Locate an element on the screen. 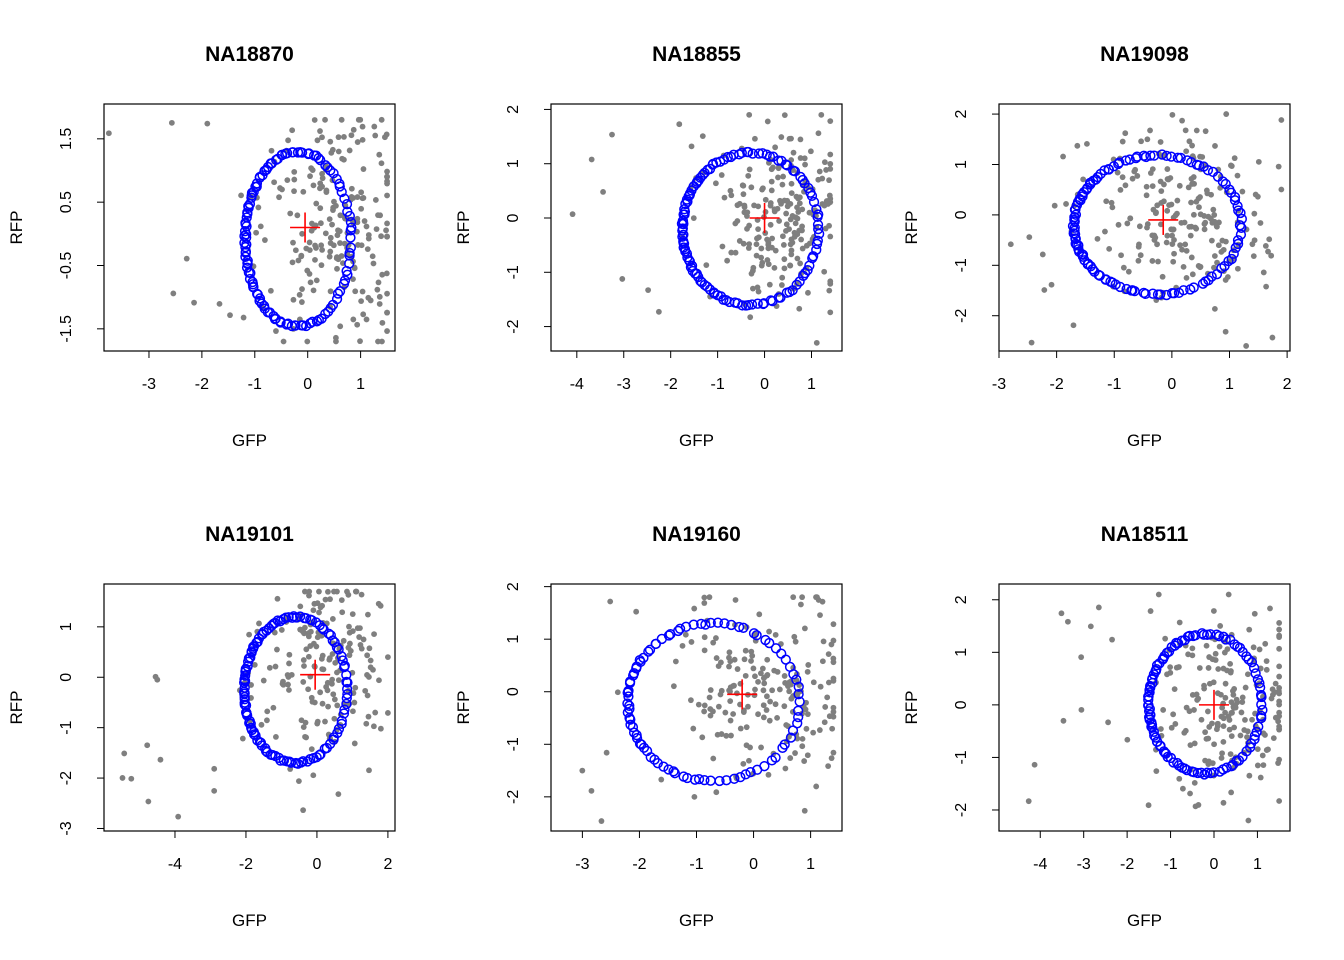  x-tick-label: 0 is located at coordinates (307, 384).